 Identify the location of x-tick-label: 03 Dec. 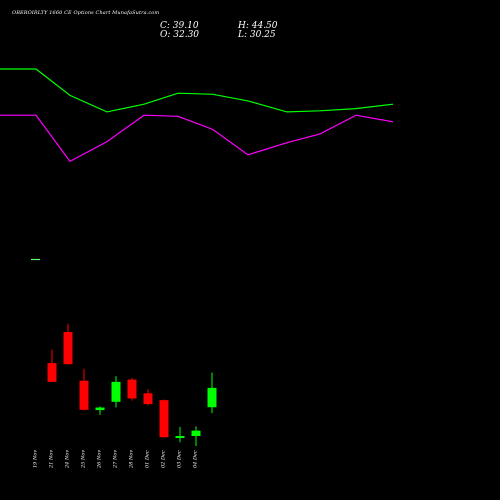
(180, 459).